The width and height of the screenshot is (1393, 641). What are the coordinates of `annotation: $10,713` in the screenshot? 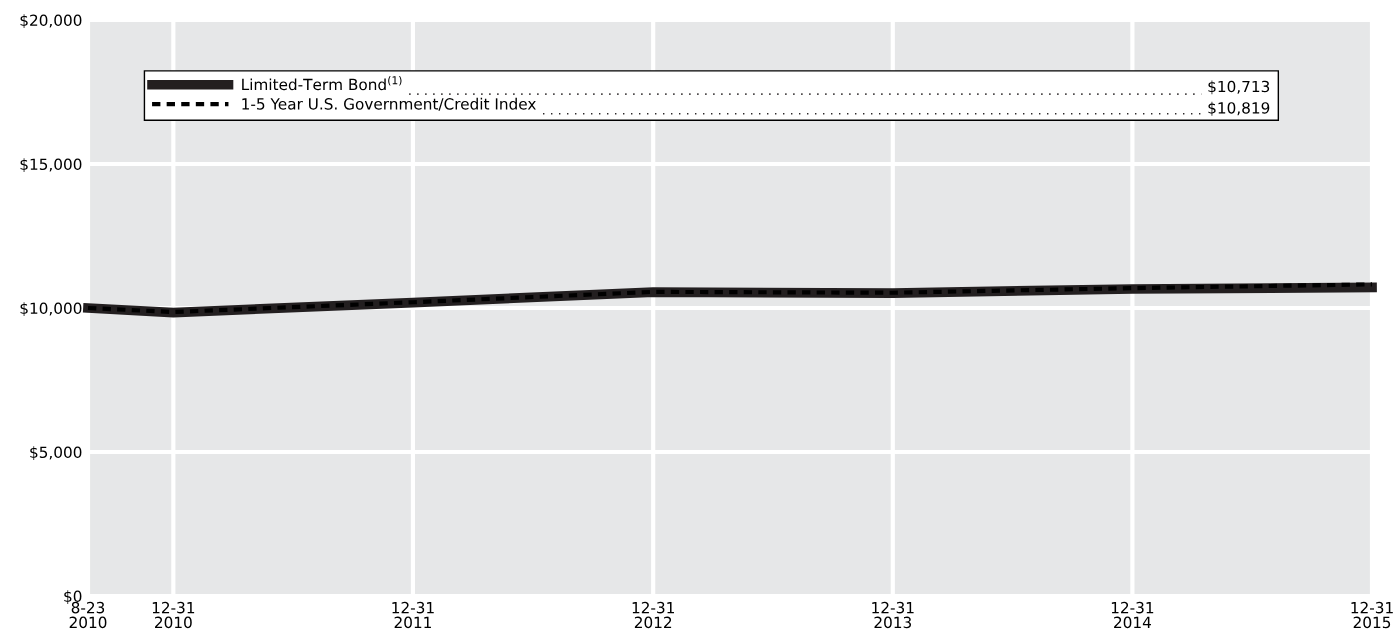 It's located at (1239, 87).